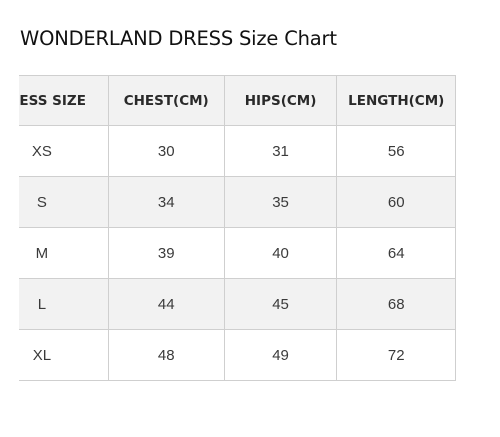  Describe the element at coordinates (280, 202) in the screenshot. I see `hips-cell: 35` at that location.